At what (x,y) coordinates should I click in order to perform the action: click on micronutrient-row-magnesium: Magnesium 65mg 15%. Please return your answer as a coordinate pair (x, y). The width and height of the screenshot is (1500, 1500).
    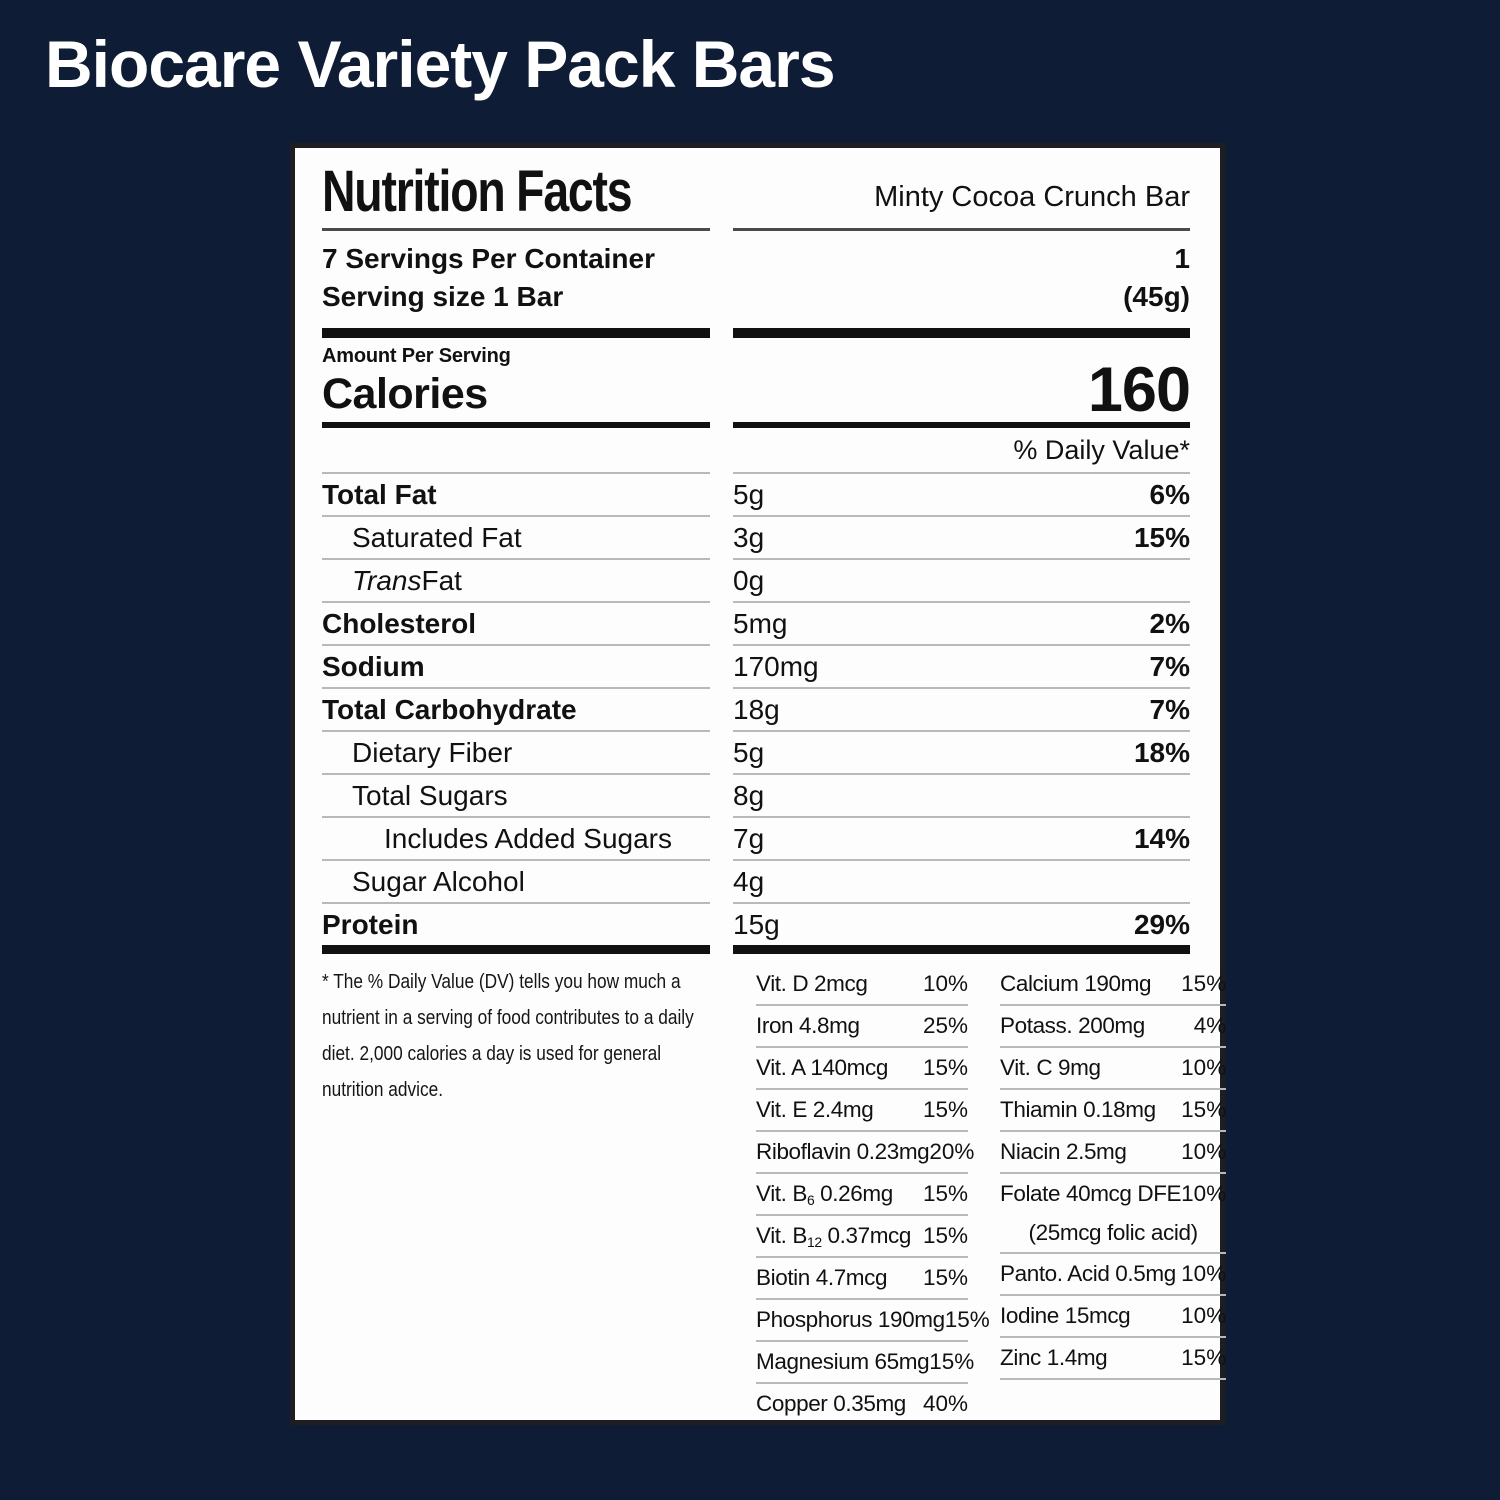
    Looking at the image, I should click on (865, 1363).